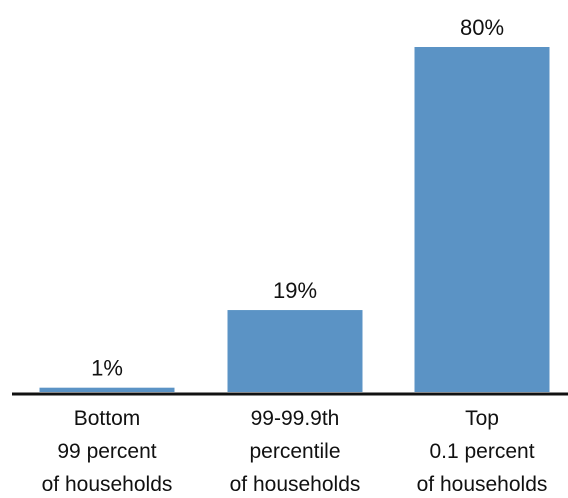 This screenshot has height=498, width=568. What do you see at coordinates (482, 418) in the screenshot?
I see `category-label-3-line-1: Top` at bounding box center [482, 418].